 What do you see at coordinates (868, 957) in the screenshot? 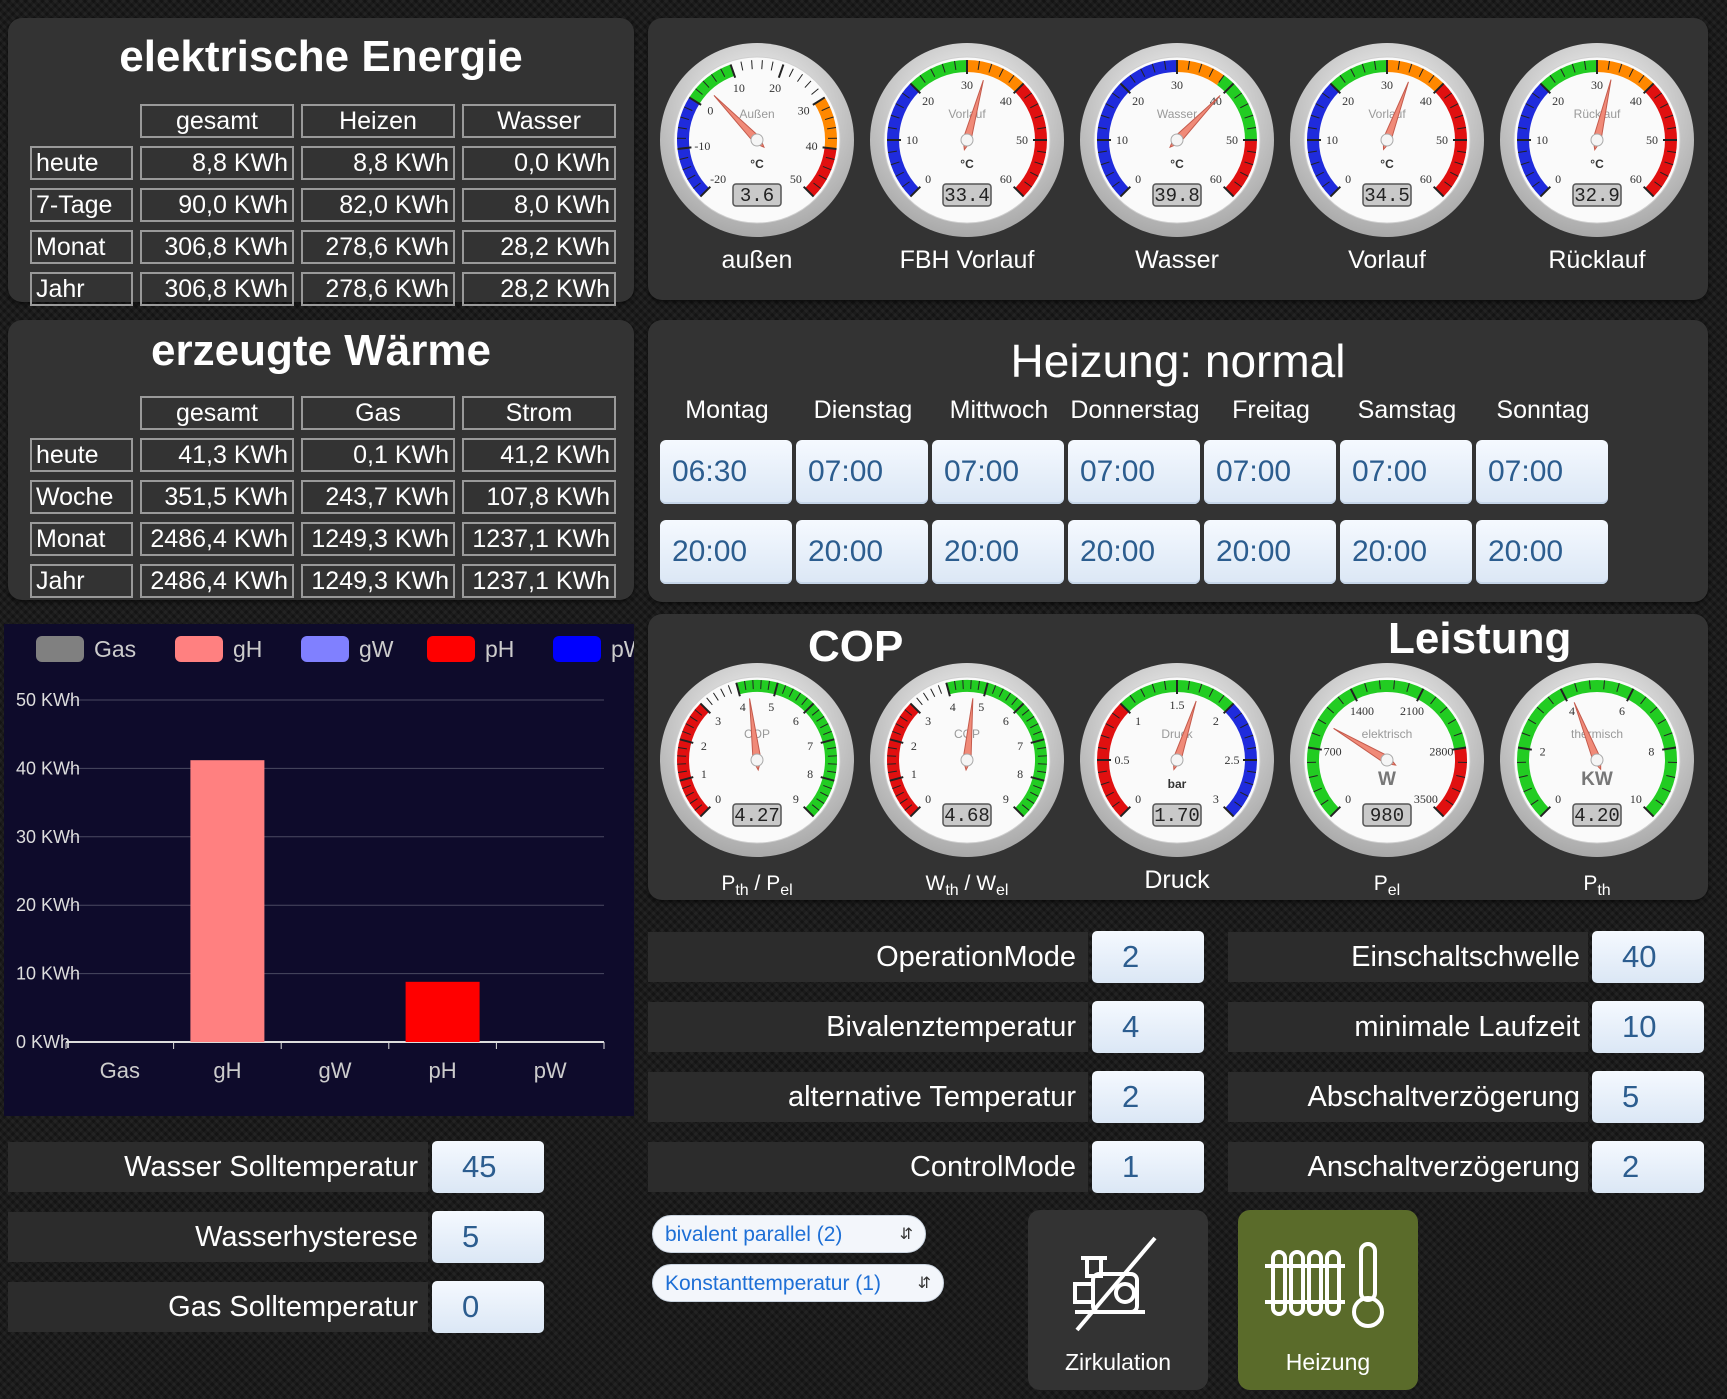
I see `param-row-operation-mode: OperationMode` at bounding box center [868, 957].